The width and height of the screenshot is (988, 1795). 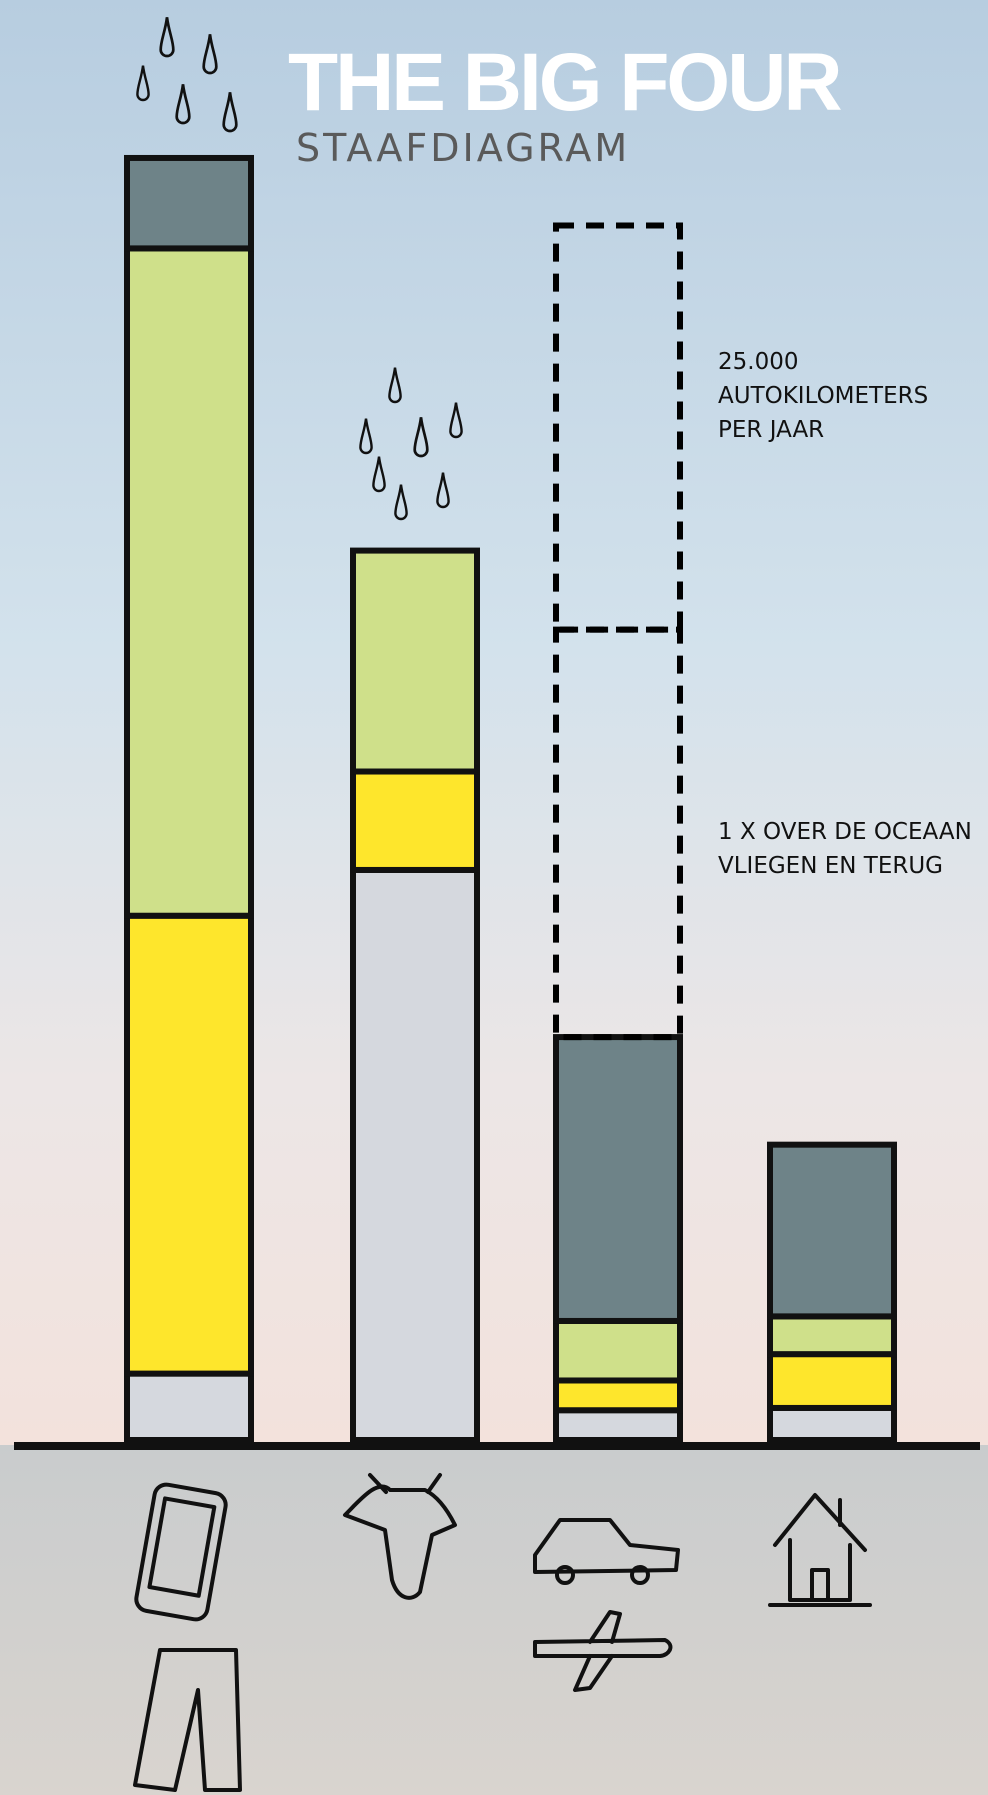 What do you see at coordinates (463, 148) in the screenshot?
I see `chart-subtitle: STAAFDIAGRAM` at bounding box center [463, 148].